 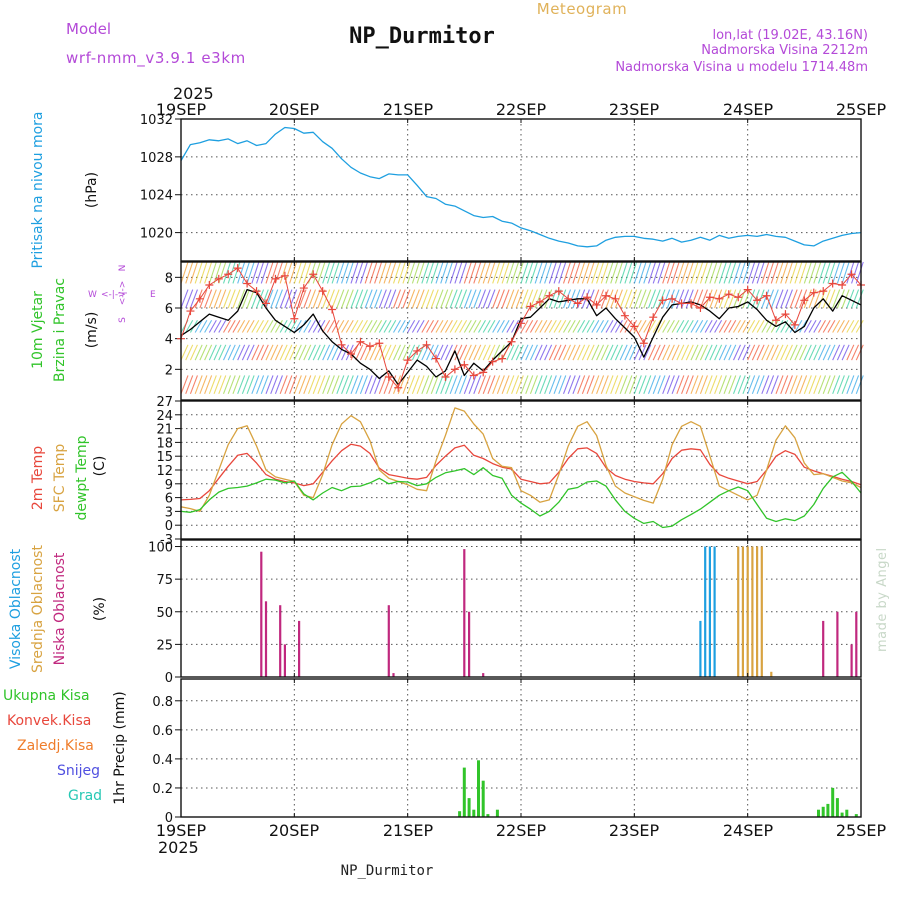 I want to click on y-tick-label: 8, so click(x=169, y=278).